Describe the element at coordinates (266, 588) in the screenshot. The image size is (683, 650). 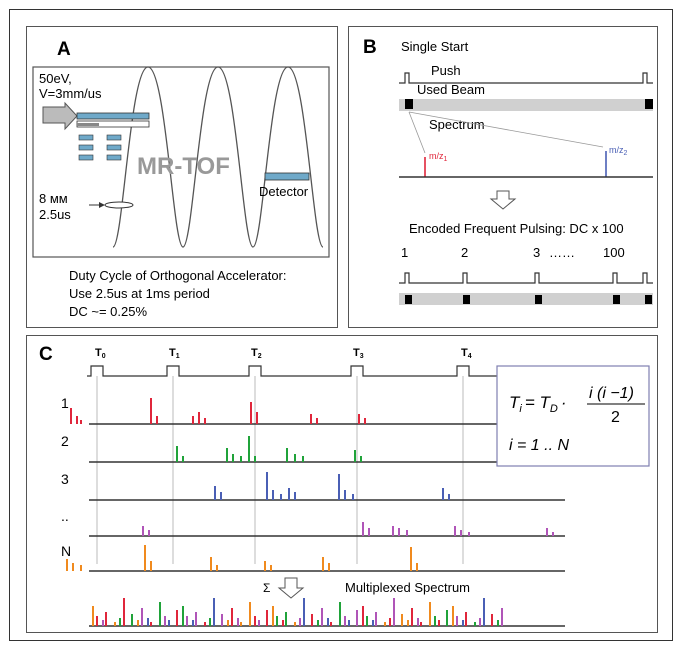
I see `sigma-symbol: Σ` at that location.